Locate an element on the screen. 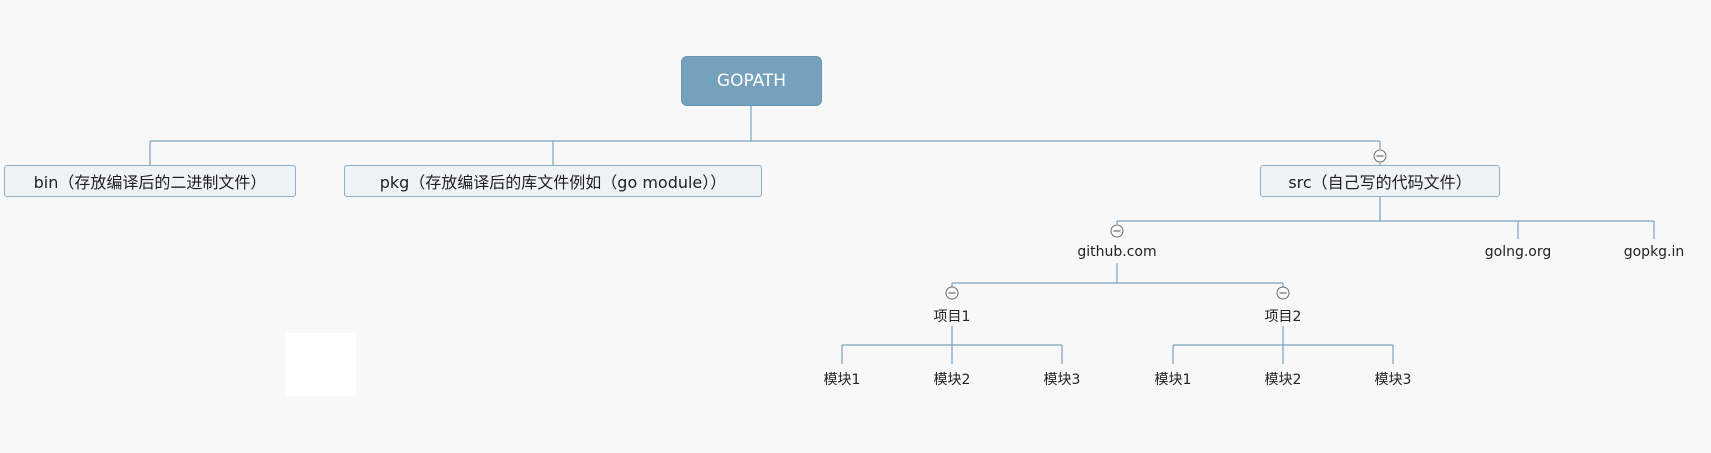  node-pkg: pkg（存放编译后的库文件例如（go module）） is located at coordinates (553, 181).